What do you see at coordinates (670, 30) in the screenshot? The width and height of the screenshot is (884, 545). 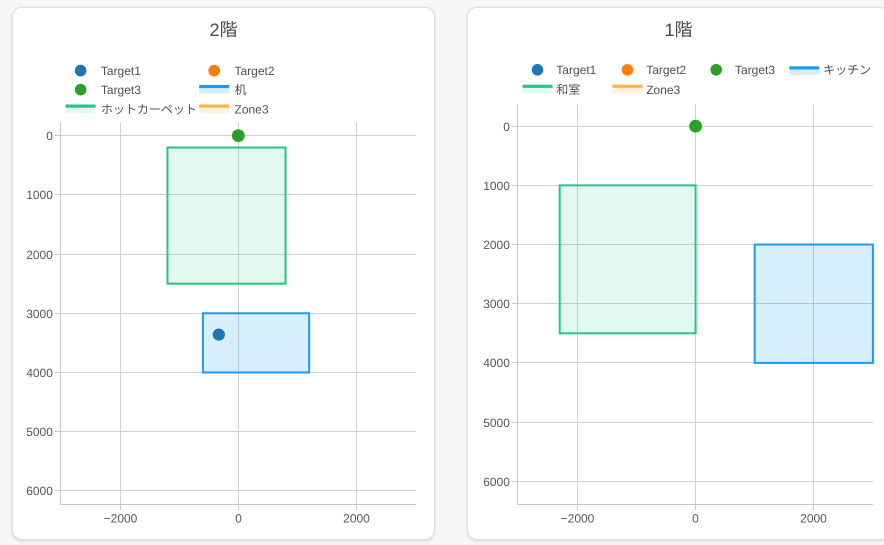 I see `svg-text: 1` at bounding box center [670, 30].